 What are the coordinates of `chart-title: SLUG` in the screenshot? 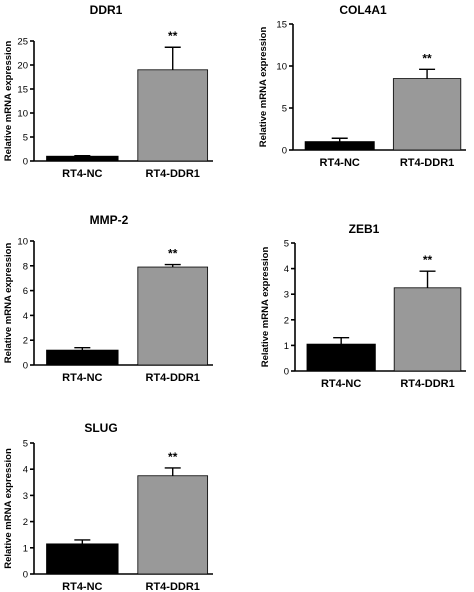 It's located at (100, 428).